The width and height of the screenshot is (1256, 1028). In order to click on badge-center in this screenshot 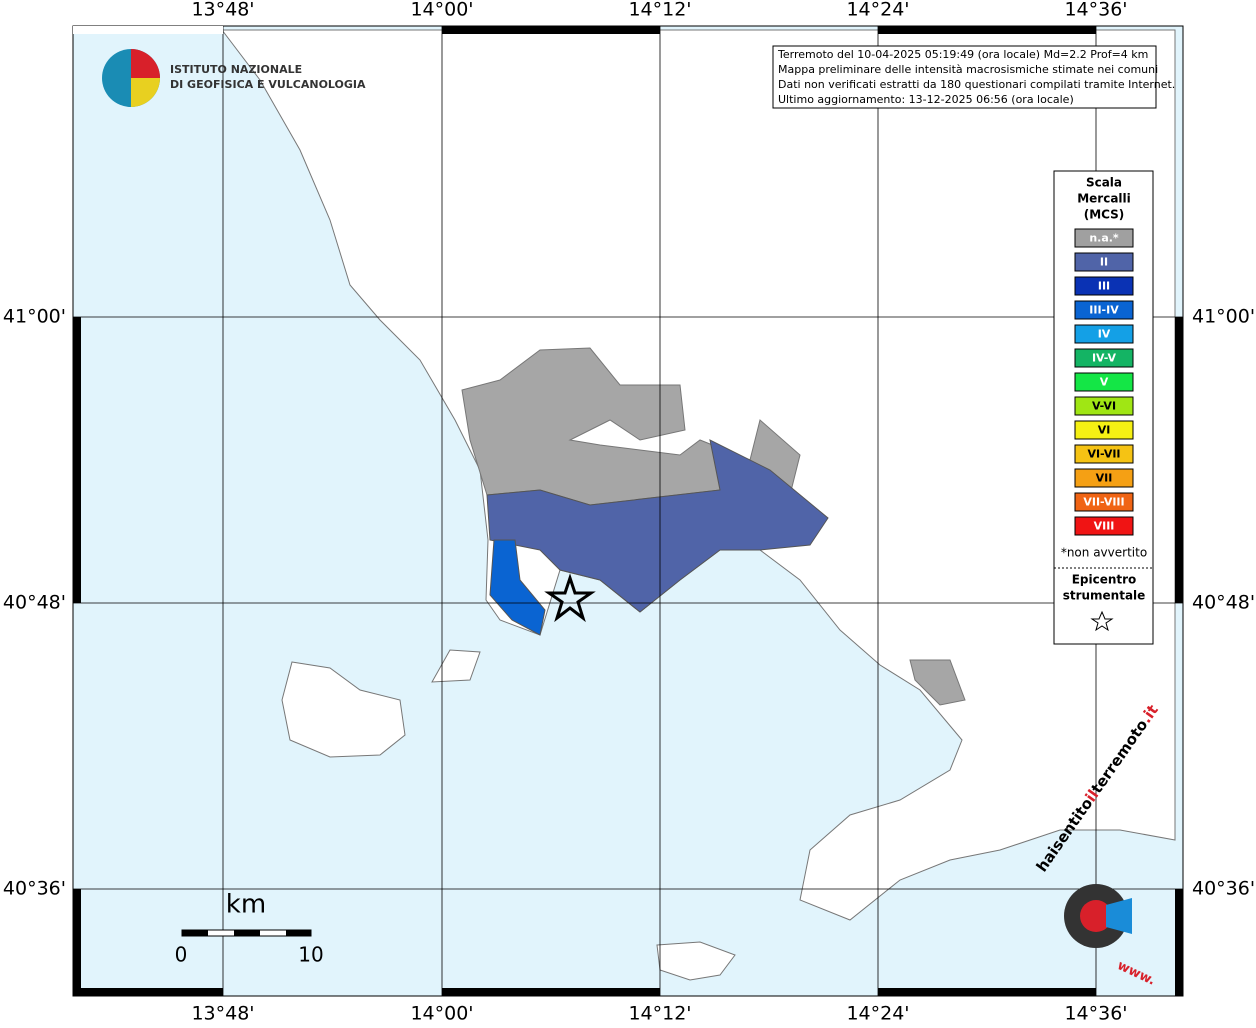, I will do `click(1096, 916)`.